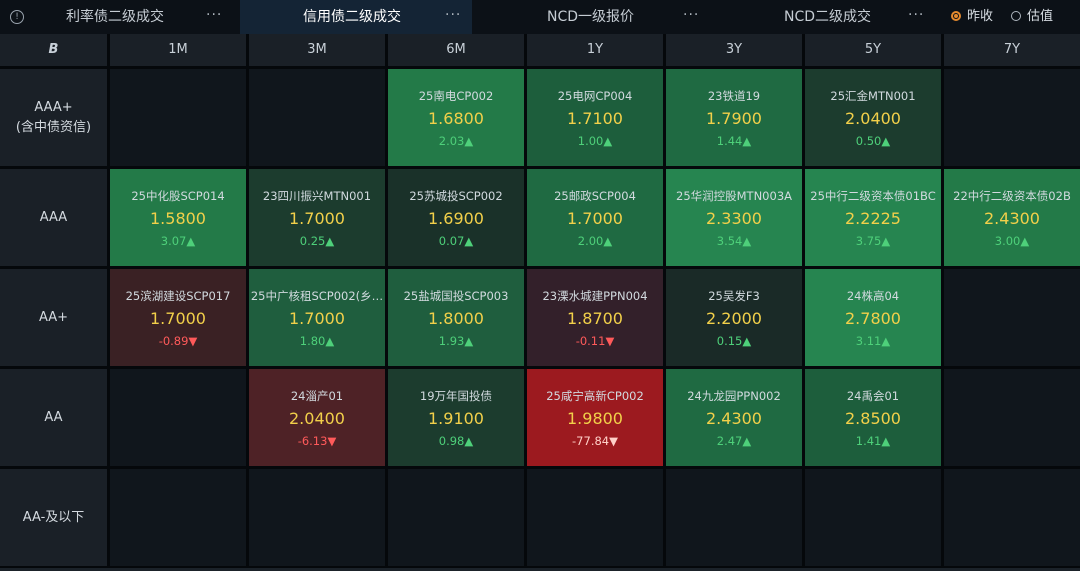 The height and width of the screenshot is (571, 1080). Describe the element at coordinates (178, 241) in the screenshot. I see `bond-change: 3.07▲` at that location.